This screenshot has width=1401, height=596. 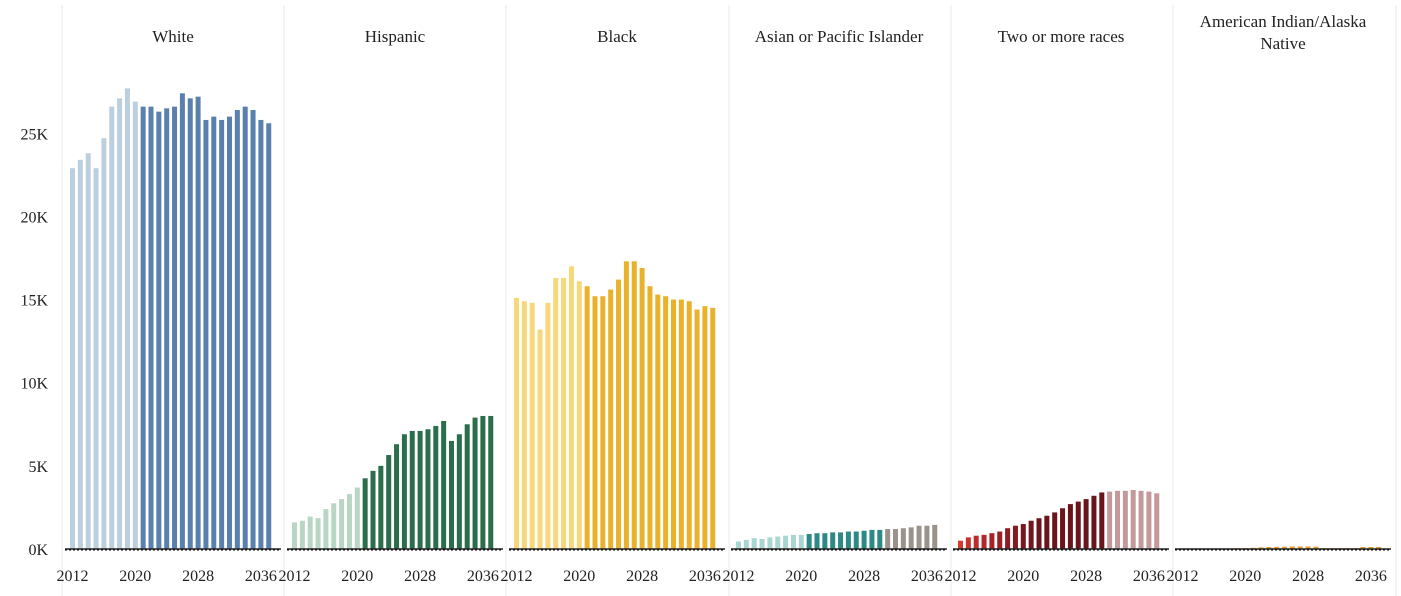 What do you see at coordinates (34, 342) in the screenshot?
I see `y-axis: 0K 5K 10K 15K 20K 25K` at bounding box center [34, 342].